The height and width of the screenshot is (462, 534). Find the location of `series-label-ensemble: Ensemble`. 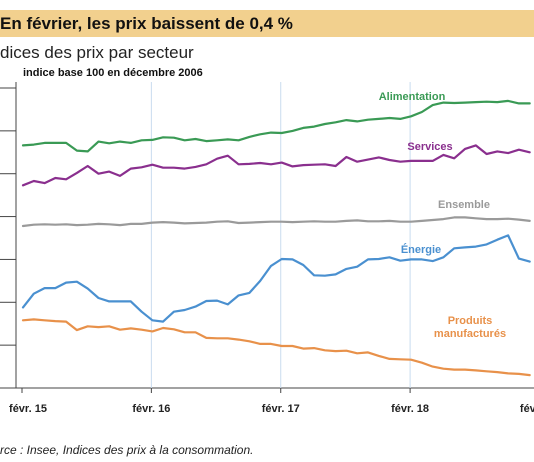

series-label-ensemble: Ensemble is located at coordinates (464, 205).